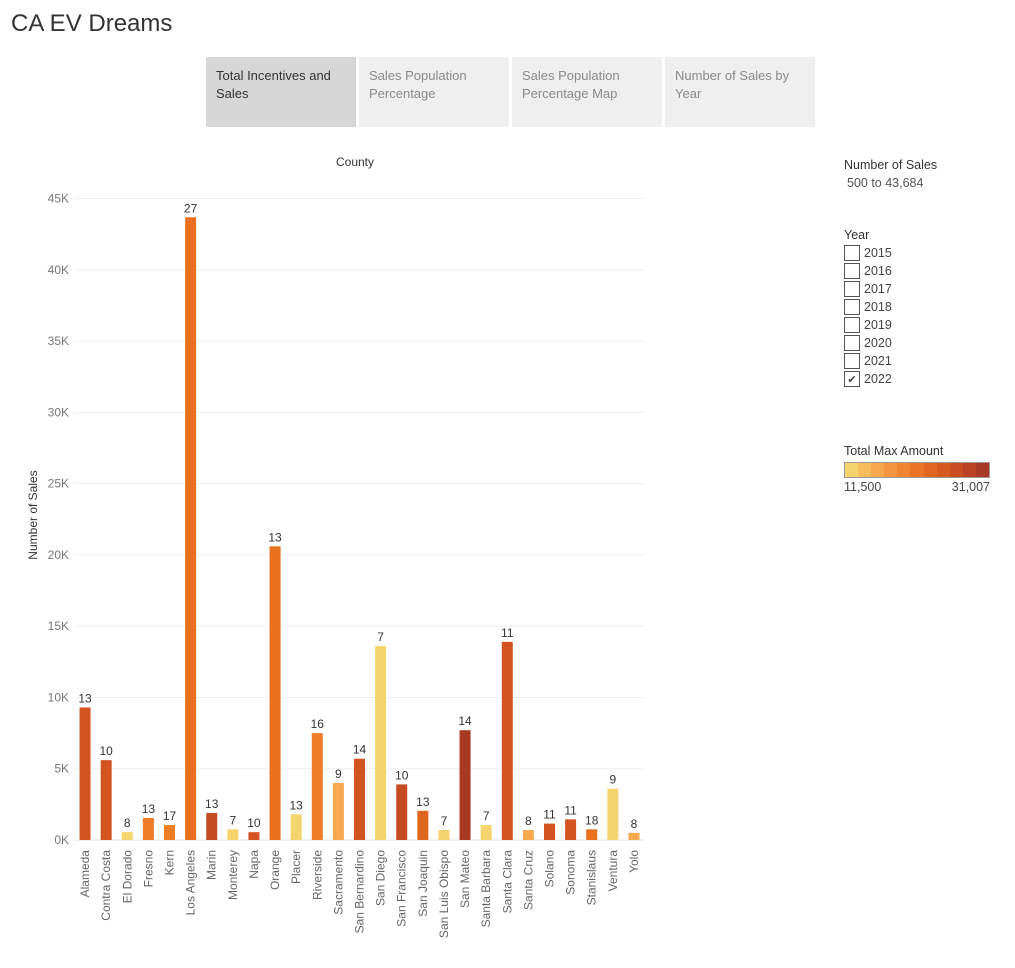  What do you see at coordinates (58, 199) in the screenshot?
I see `y-tick-label: 45K` at bounding box center [58, 199].